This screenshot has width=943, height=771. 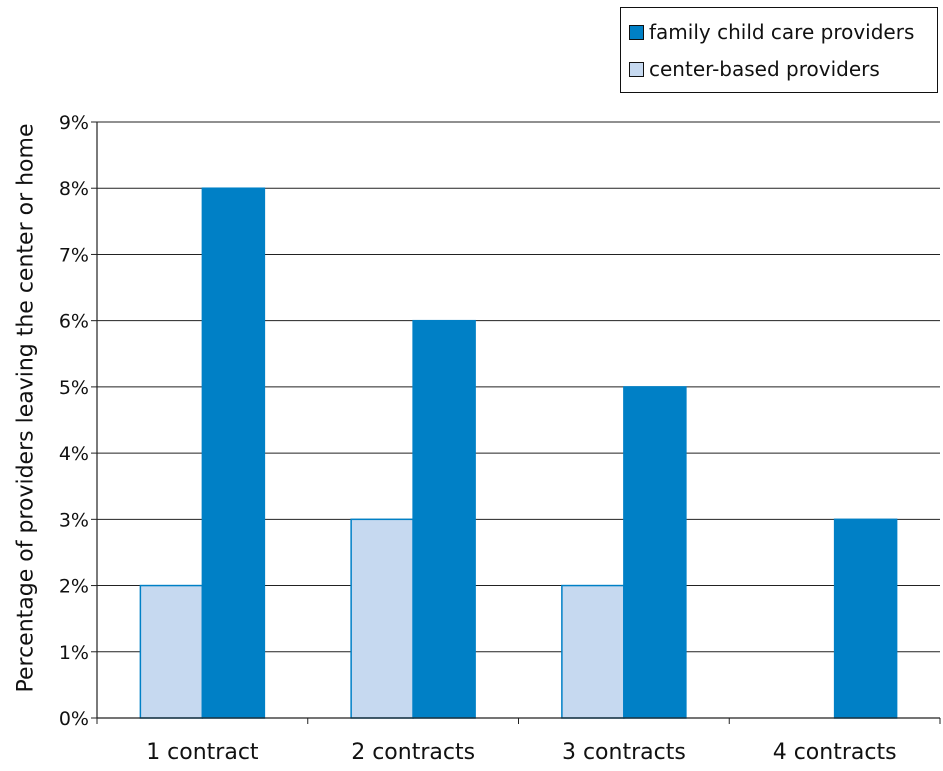 I want to click on y-tick-label: 7%, so click(x=74, y=255).